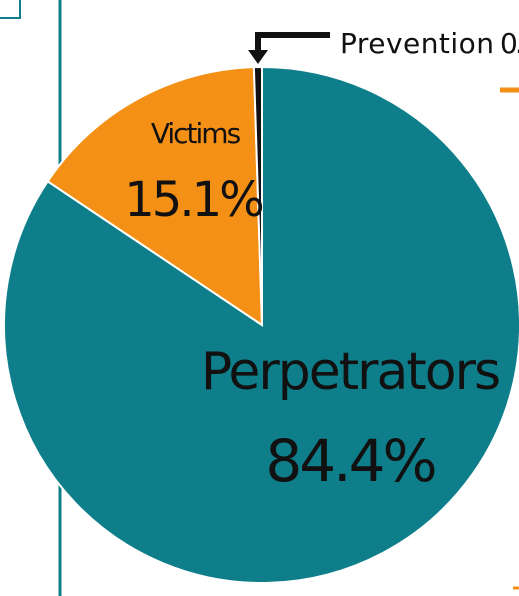  I want to click on value-label: 15.1%, so click(193, 200).